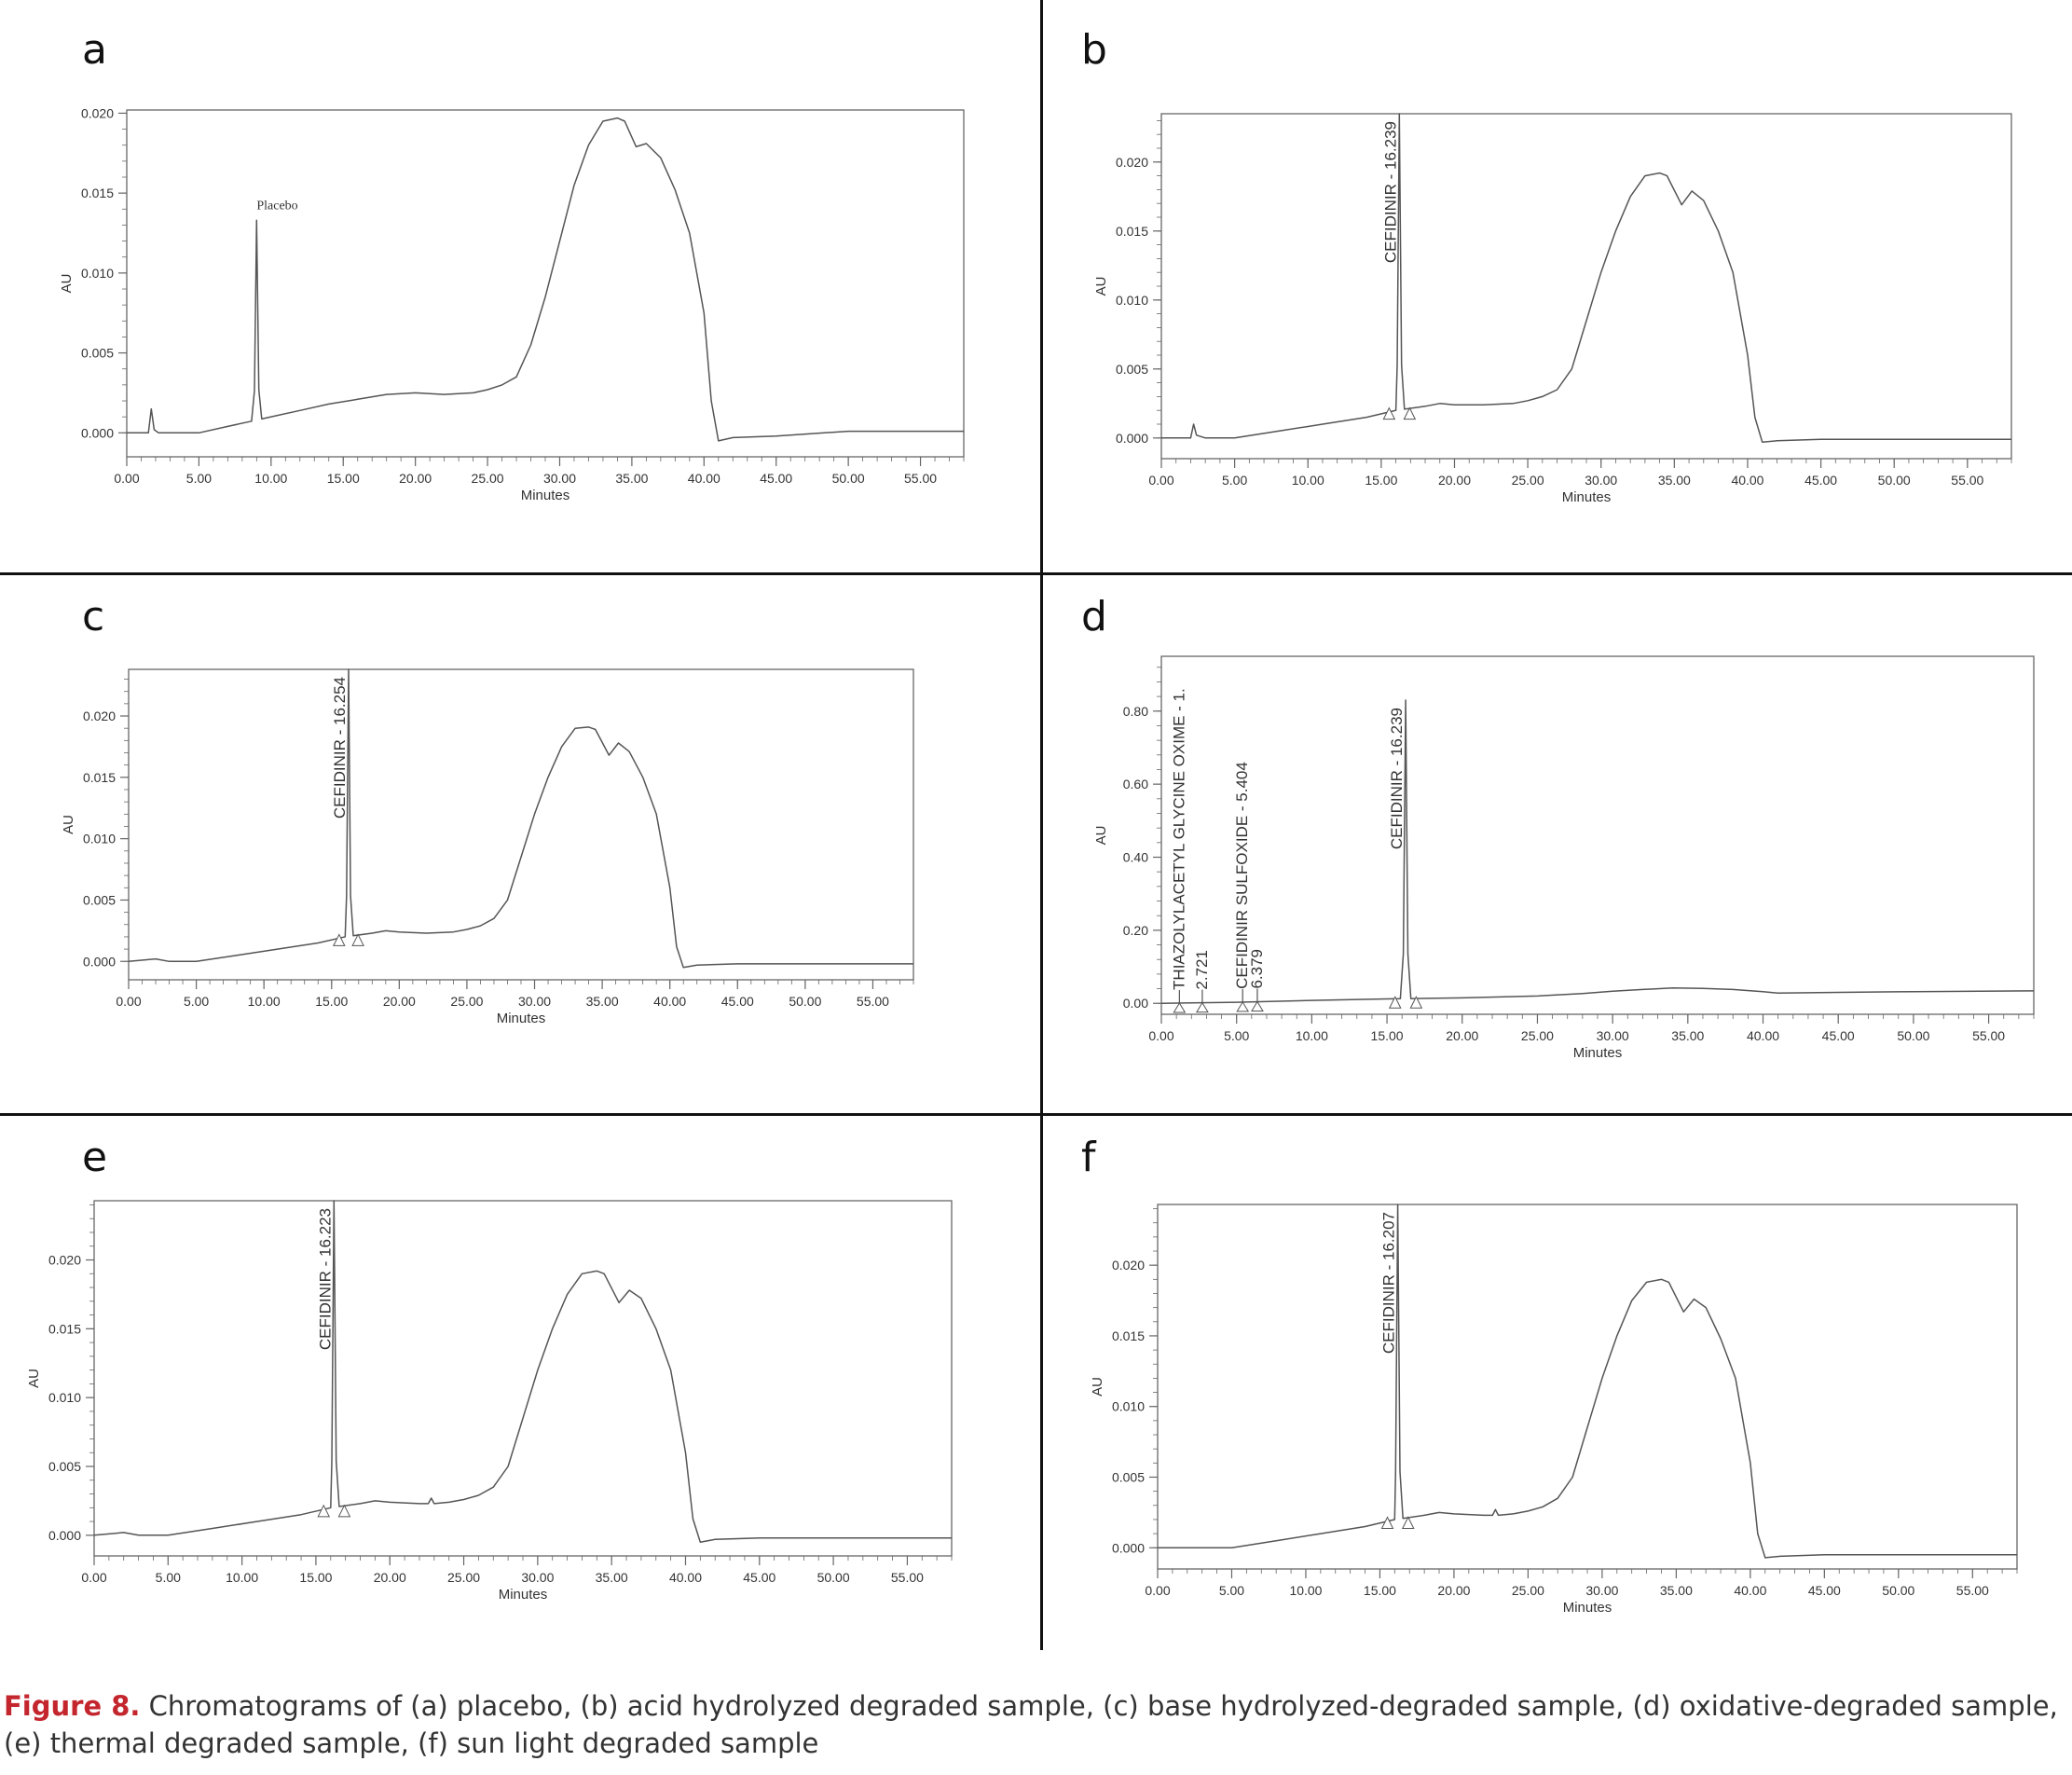 The image size is (2072, 1775). What do you see at coordinates (1242, 875) in the screenshot?
I see `minor-peak-label: CEFIDINIR SULFOXIDE - 5.404` at bounding box center [1242, 875].